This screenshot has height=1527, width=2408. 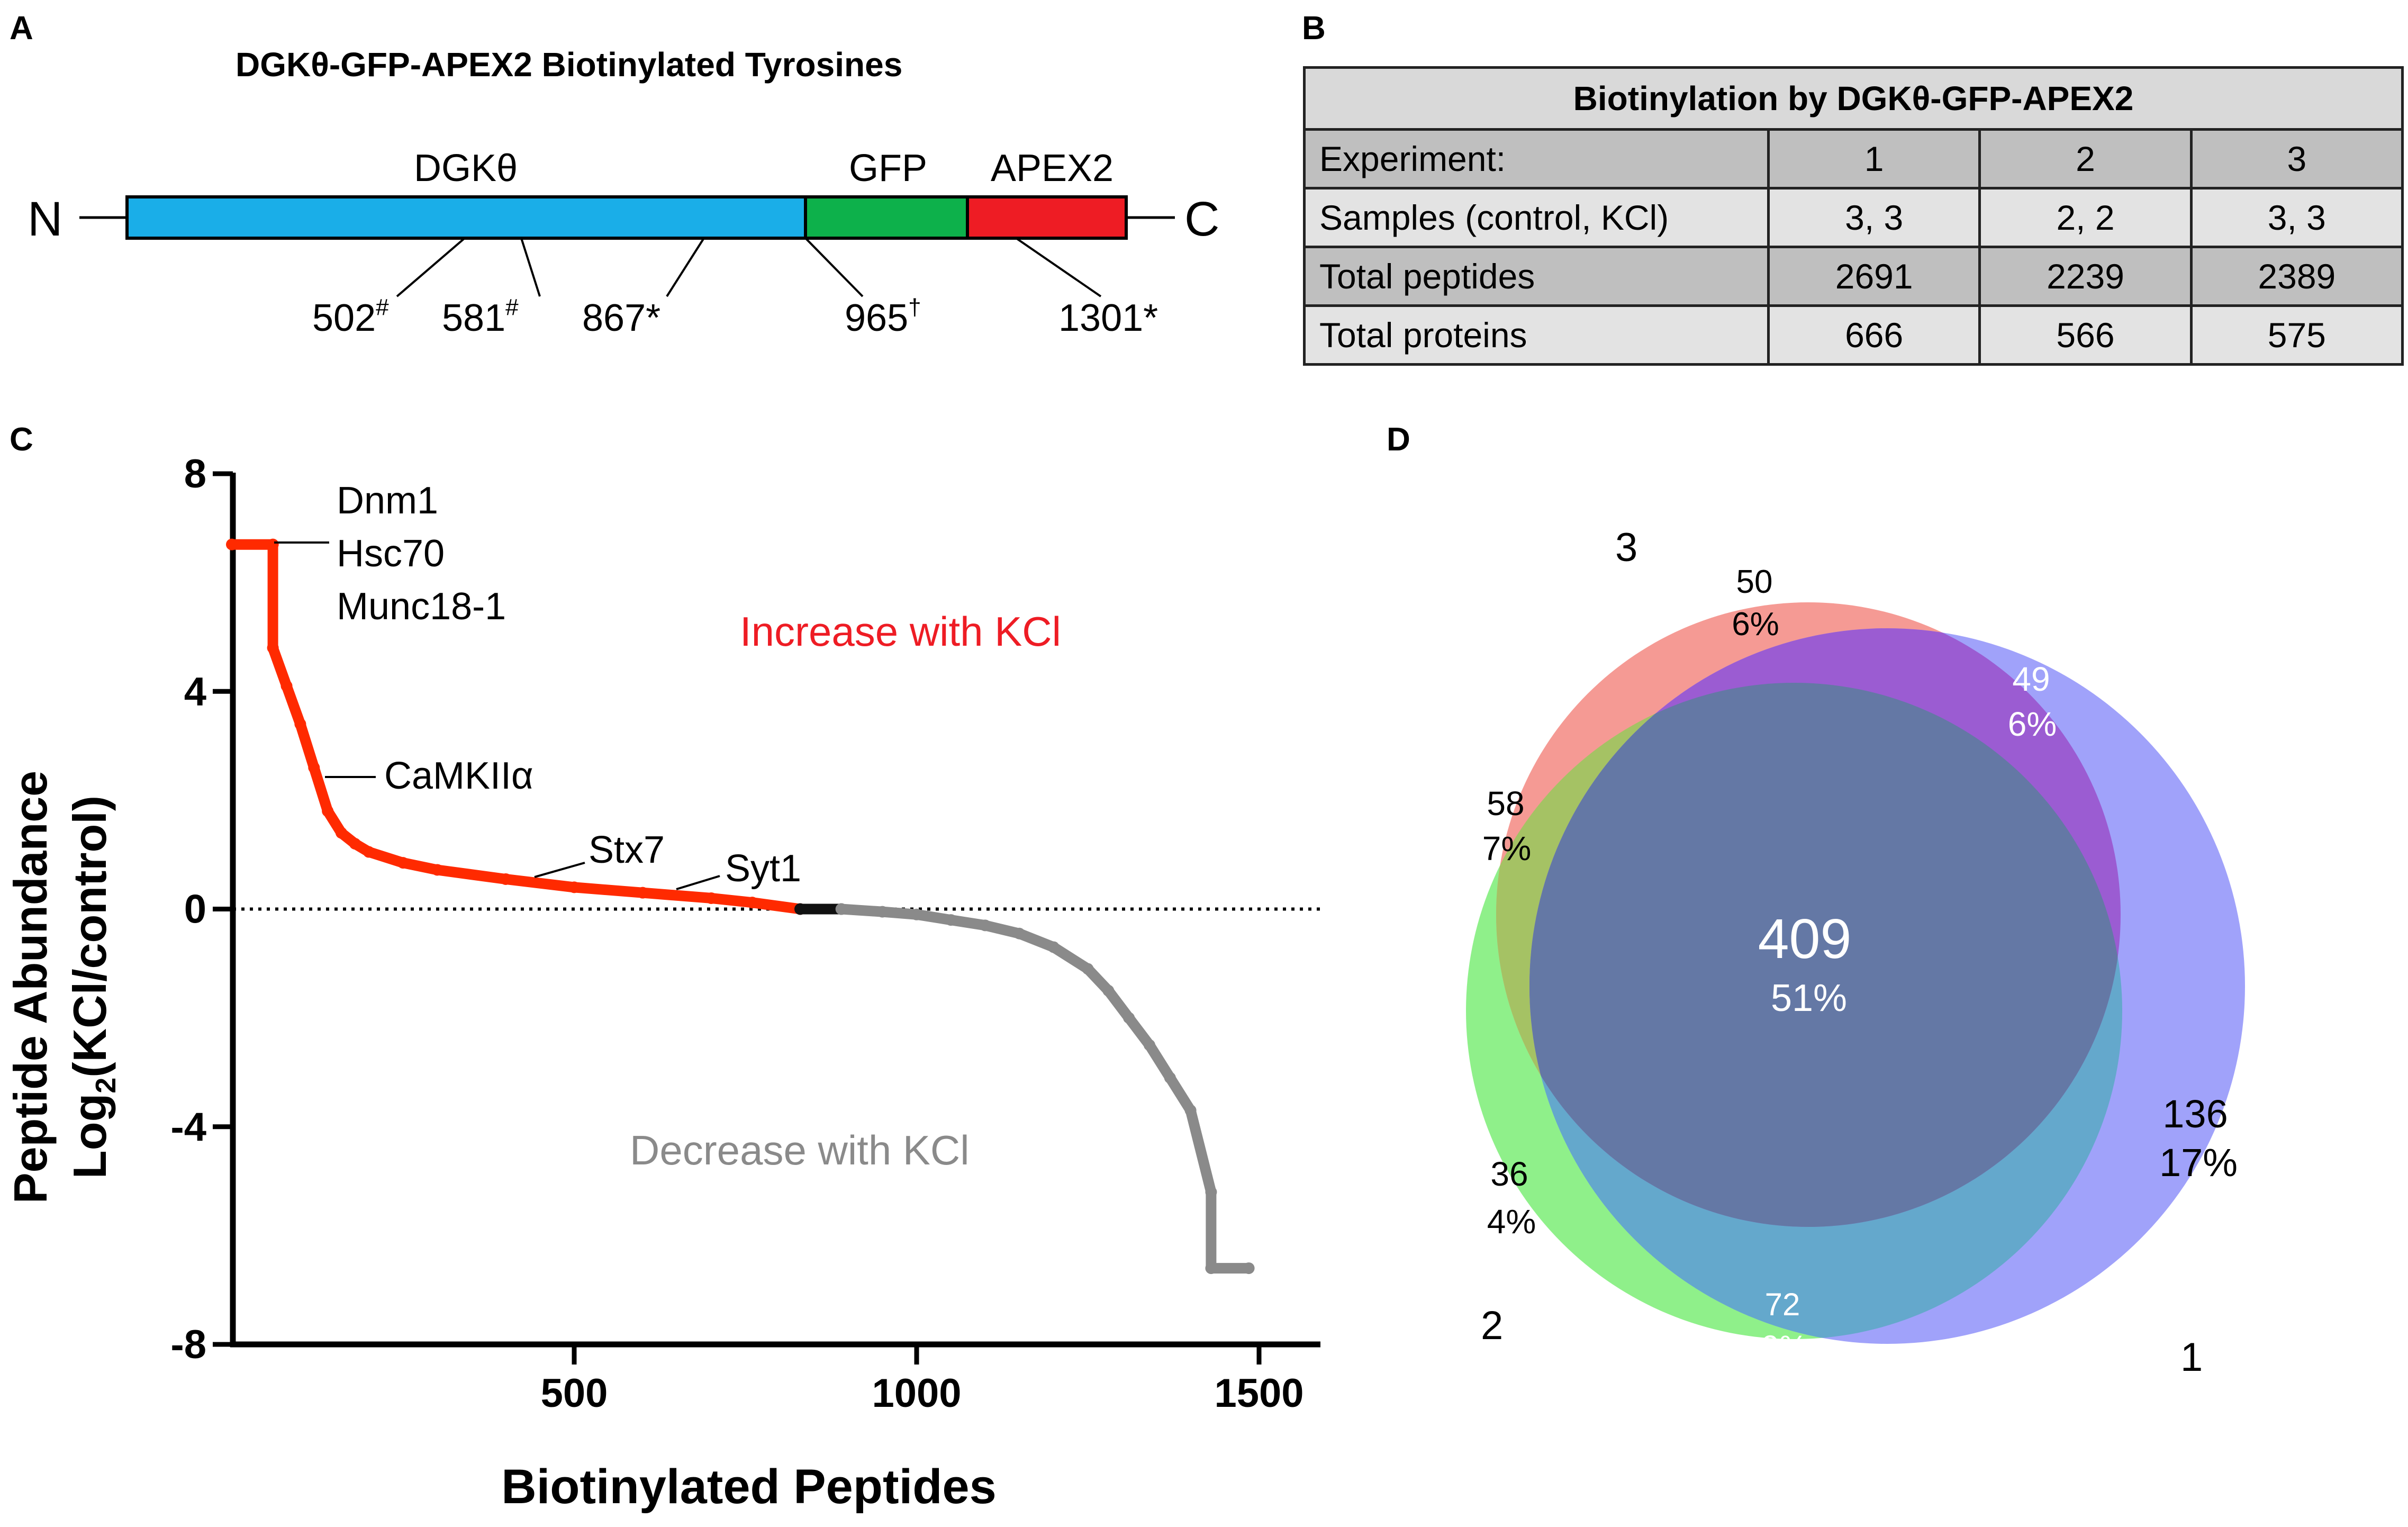 I want to click on table-cell: 666, so click(x=1874, y=335).